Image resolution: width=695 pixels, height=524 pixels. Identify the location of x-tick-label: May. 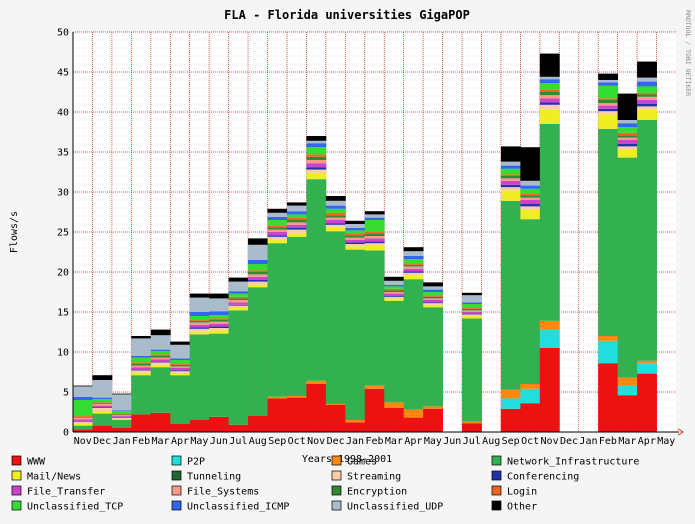
(433, 441).